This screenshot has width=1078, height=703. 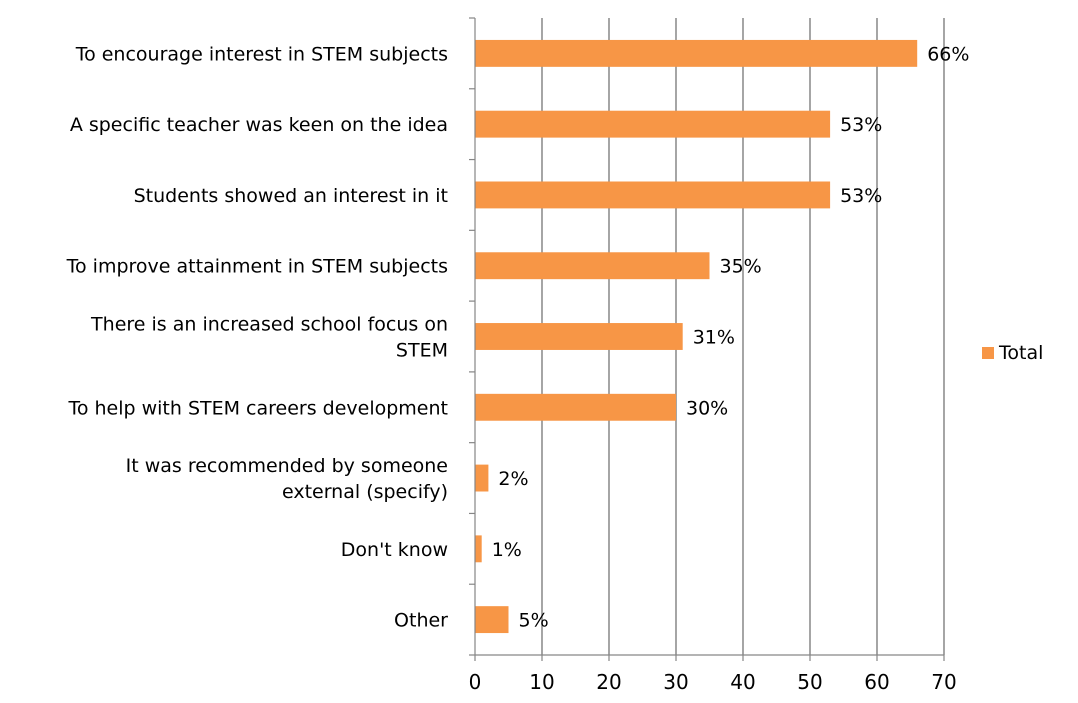 What do you see at coordinates (861, 196) in the screenshot?
I see `value-label-2: 53%` at bounding box center [861, 196].